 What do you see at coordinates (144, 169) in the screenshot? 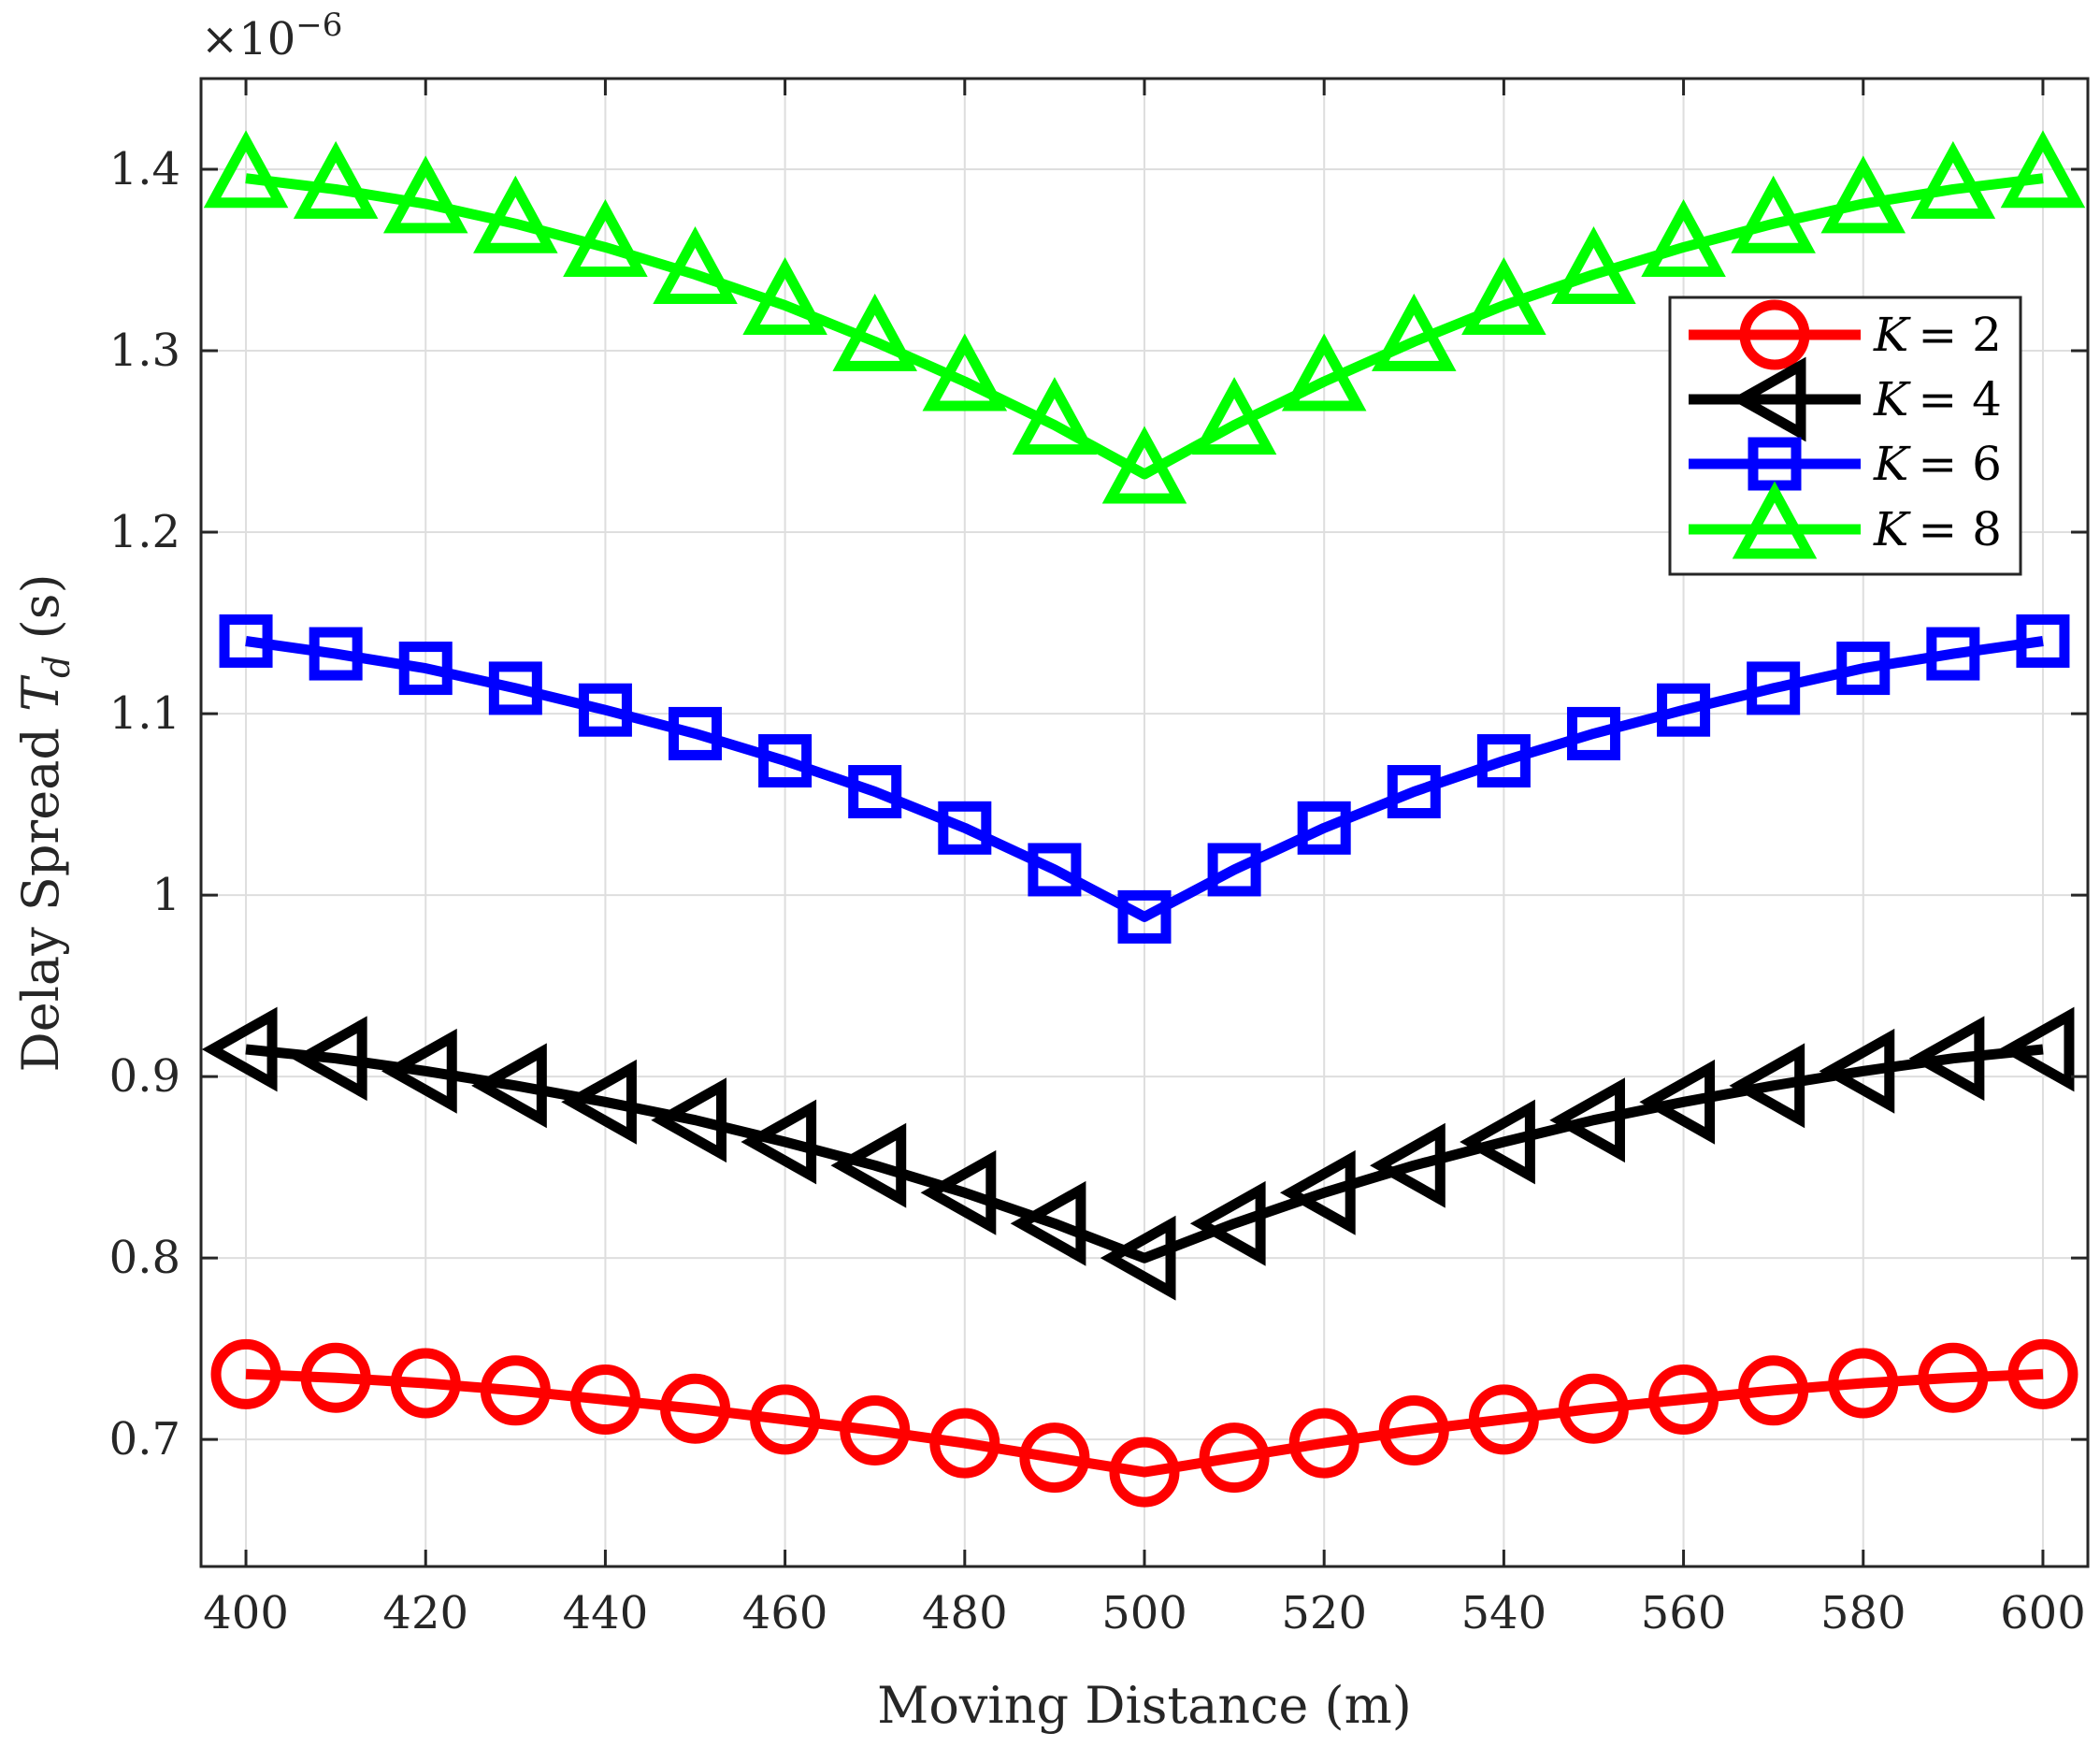
I see `y-tick-label: 1.4` at bounding box center [144, 169].